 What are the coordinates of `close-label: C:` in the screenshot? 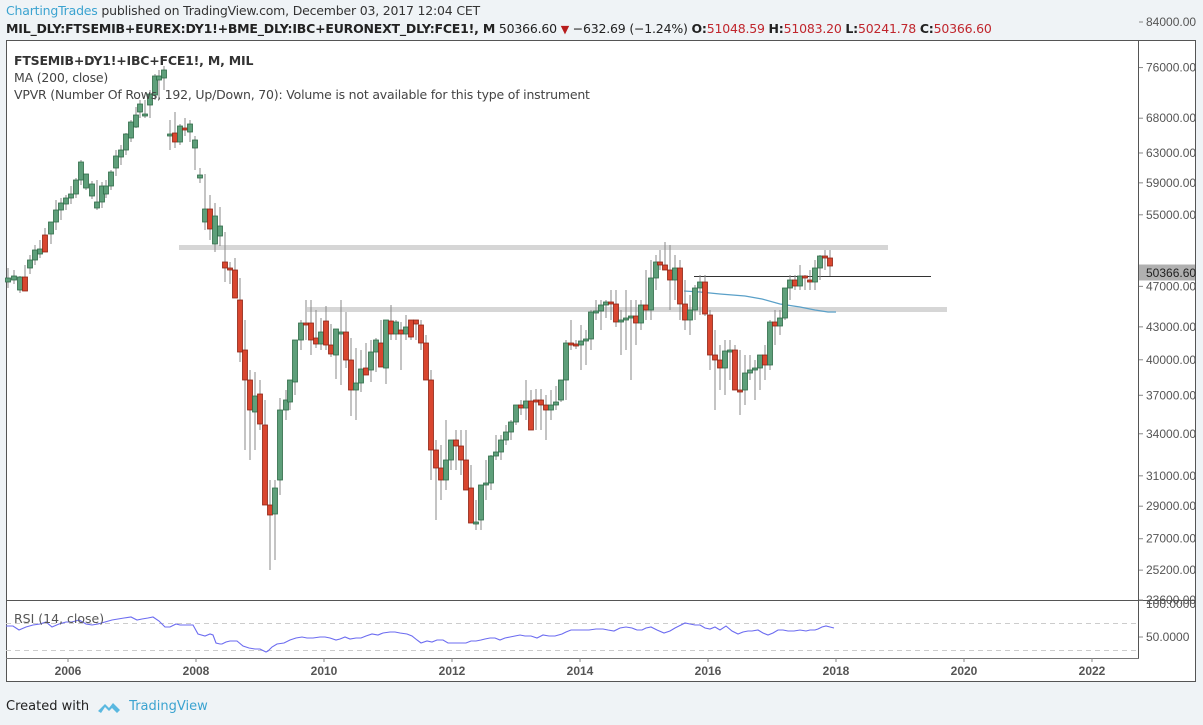 It's located at (926, 28).